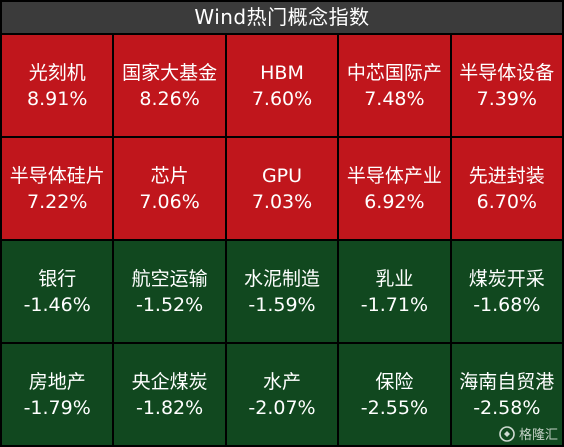  I want to click on concept-name: 保险, so click(394, 381).